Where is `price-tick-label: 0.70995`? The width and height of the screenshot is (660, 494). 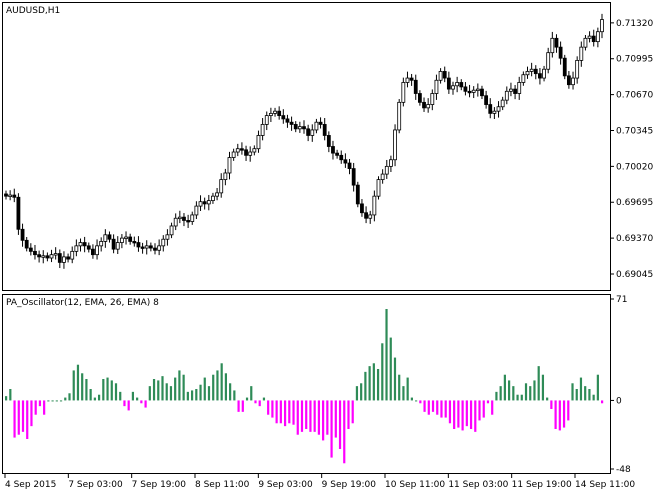
price-tick-label: 0.70995 is located at coordinates (634, 60).